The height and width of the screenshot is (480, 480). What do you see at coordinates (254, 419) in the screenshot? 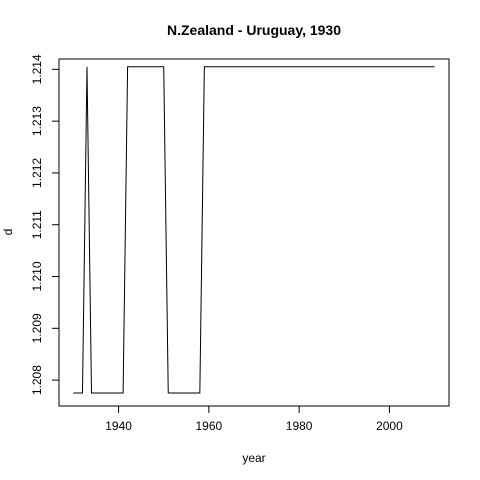
I see `x-axis: 1940 1960 1980 2000` at bounding box center [254, 419].